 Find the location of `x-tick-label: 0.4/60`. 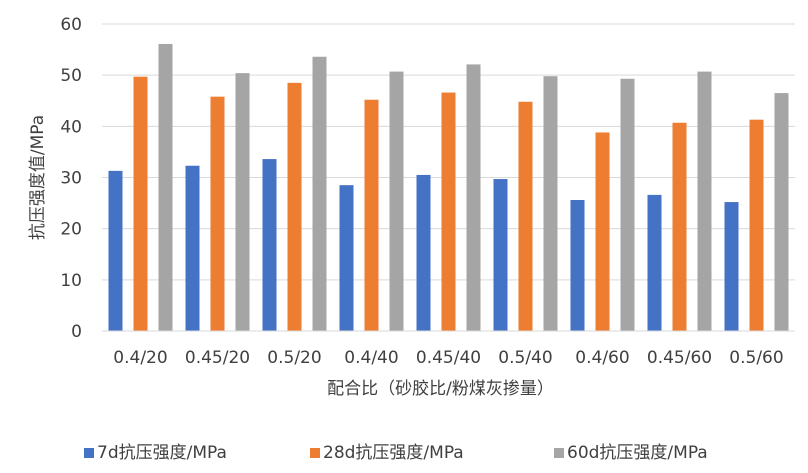

x-tick-label: 0.4/60 is located at coordinates (602, 358).